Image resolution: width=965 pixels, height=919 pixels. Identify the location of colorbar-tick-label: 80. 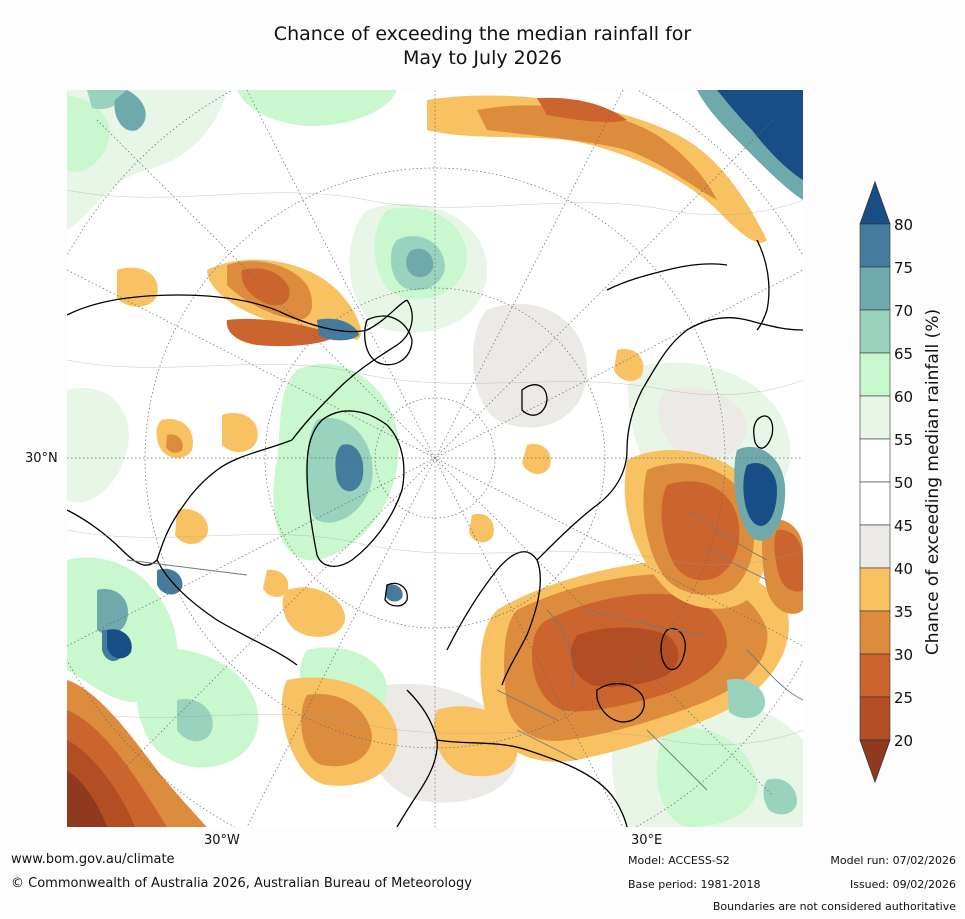
(903, 225).